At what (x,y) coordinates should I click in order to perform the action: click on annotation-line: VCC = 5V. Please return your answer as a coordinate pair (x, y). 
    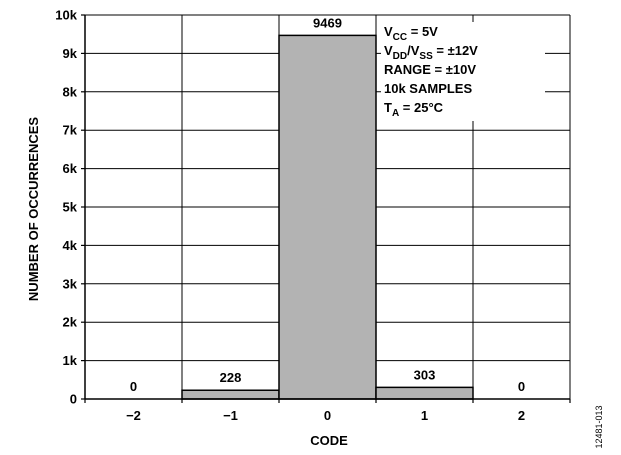
    Looking at the image, I should click on (411, 33).